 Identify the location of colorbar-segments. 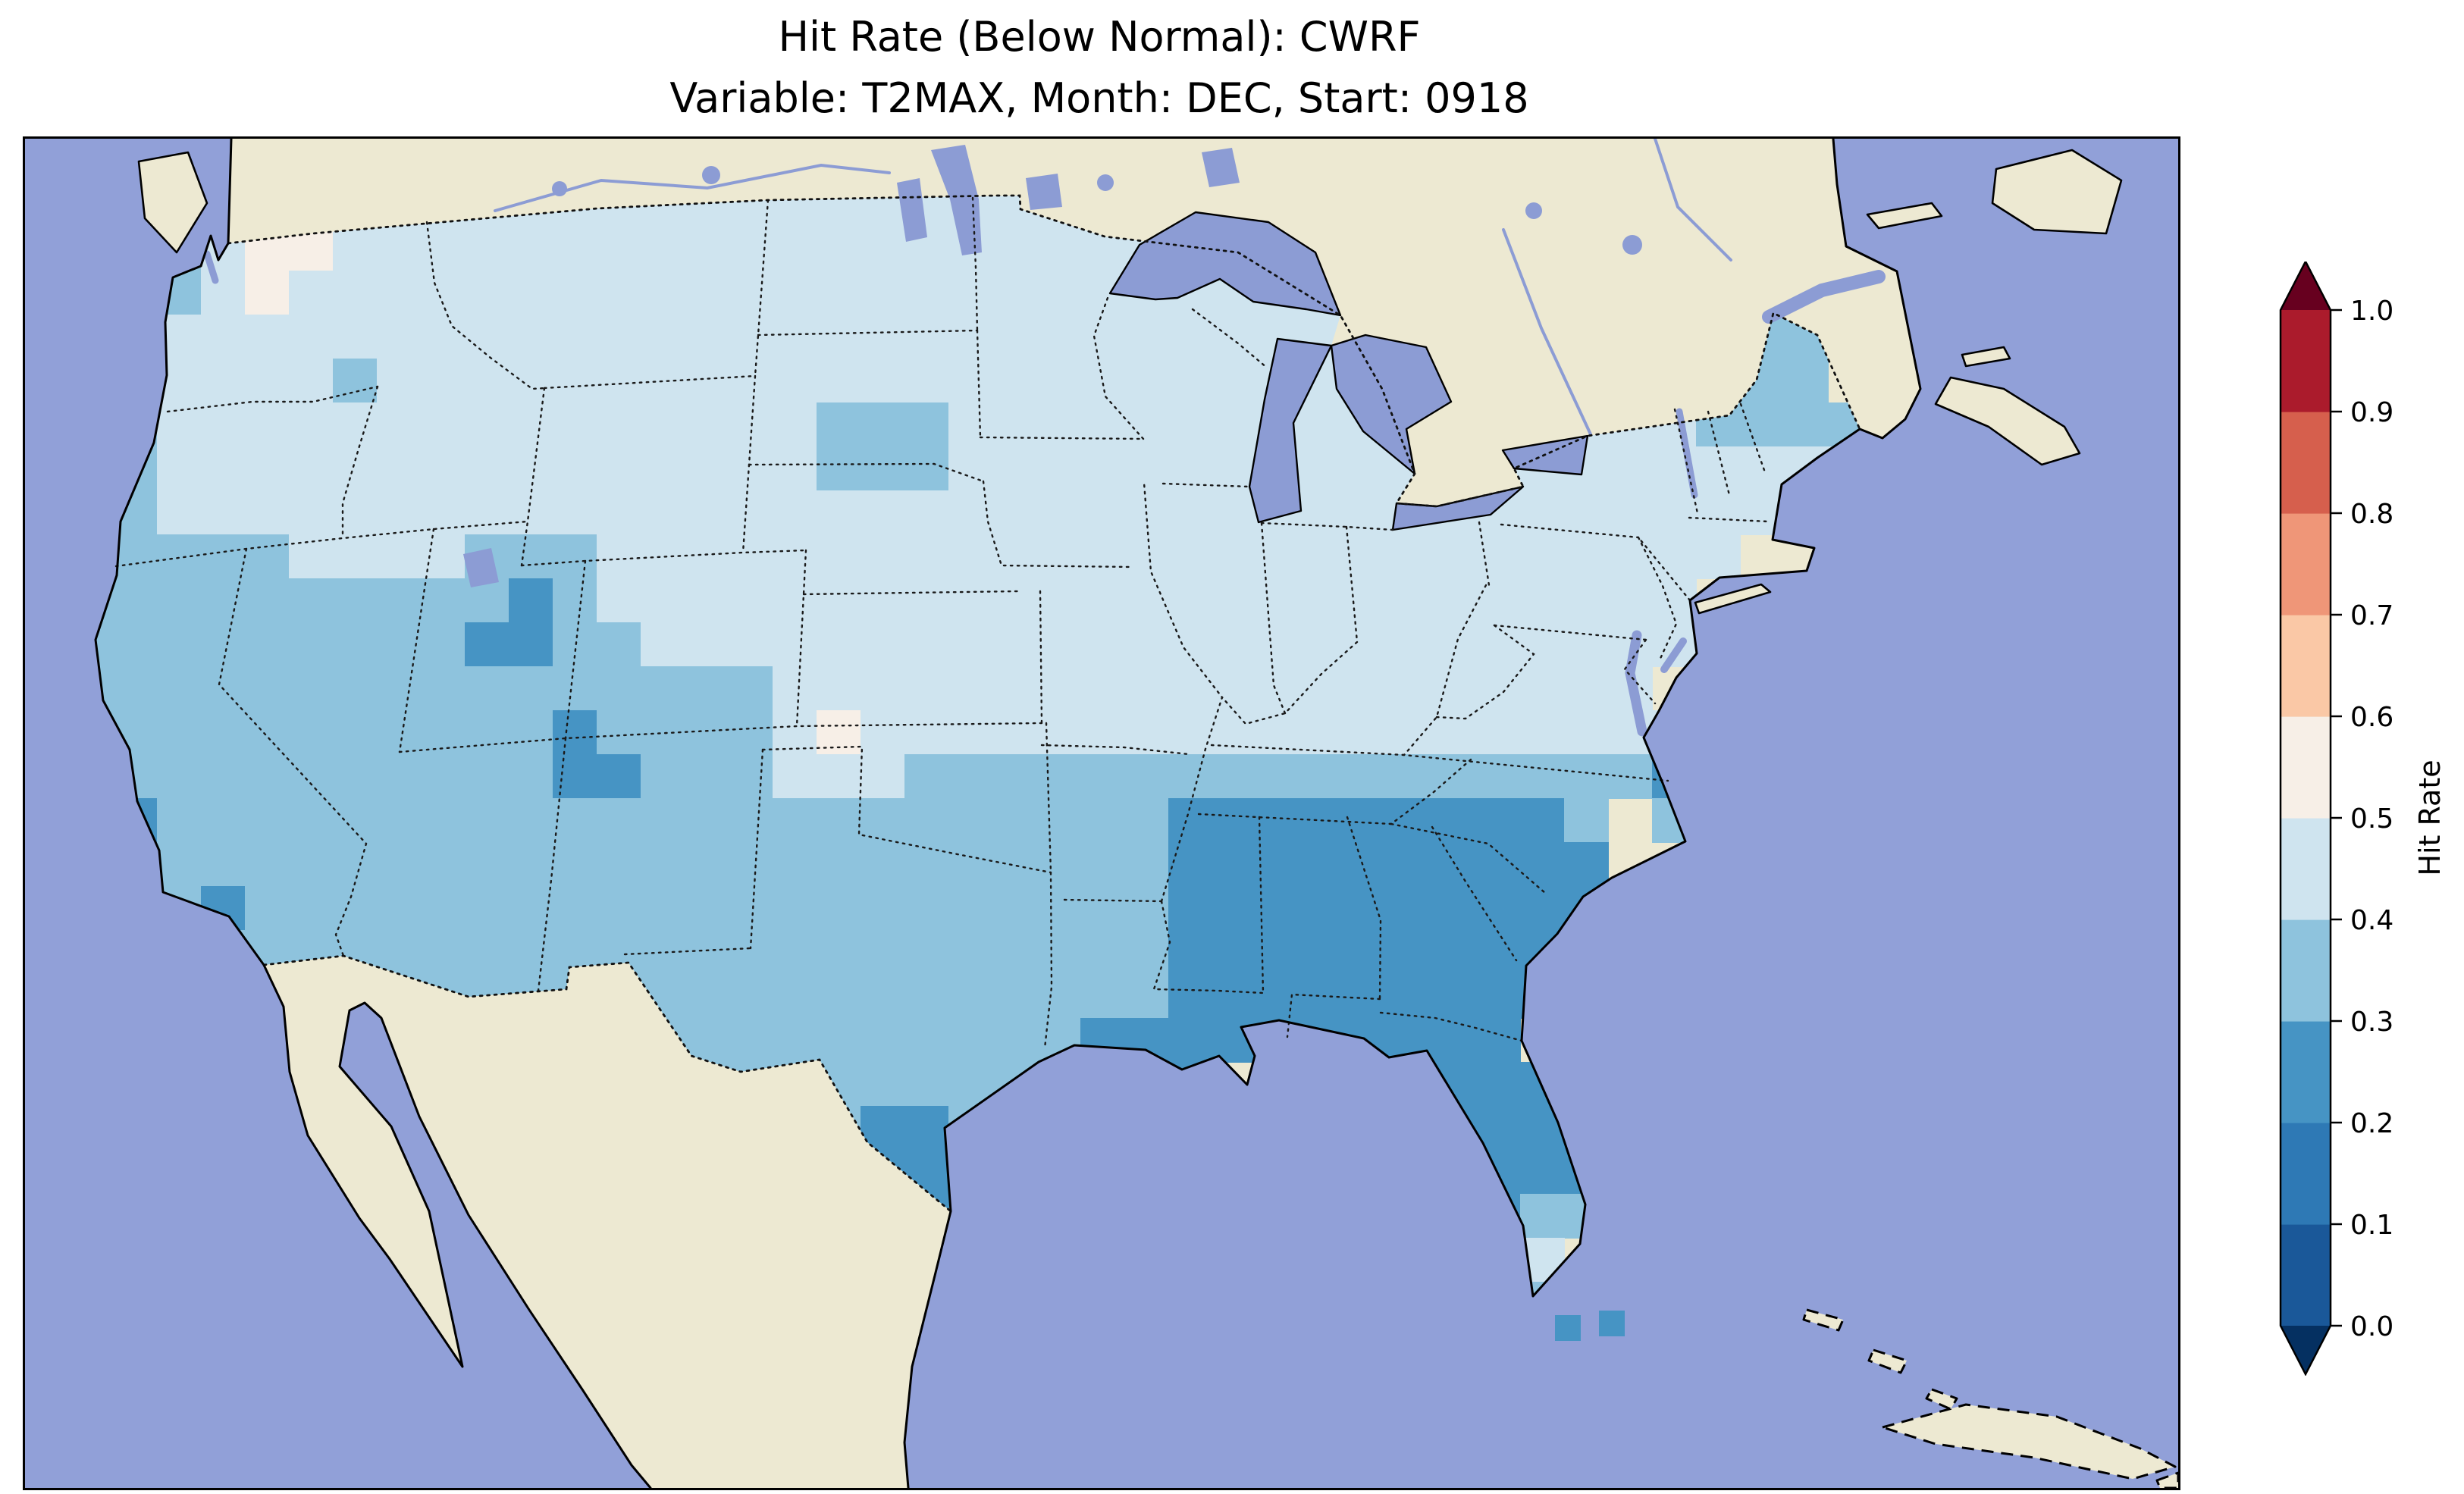
(2306, 818).